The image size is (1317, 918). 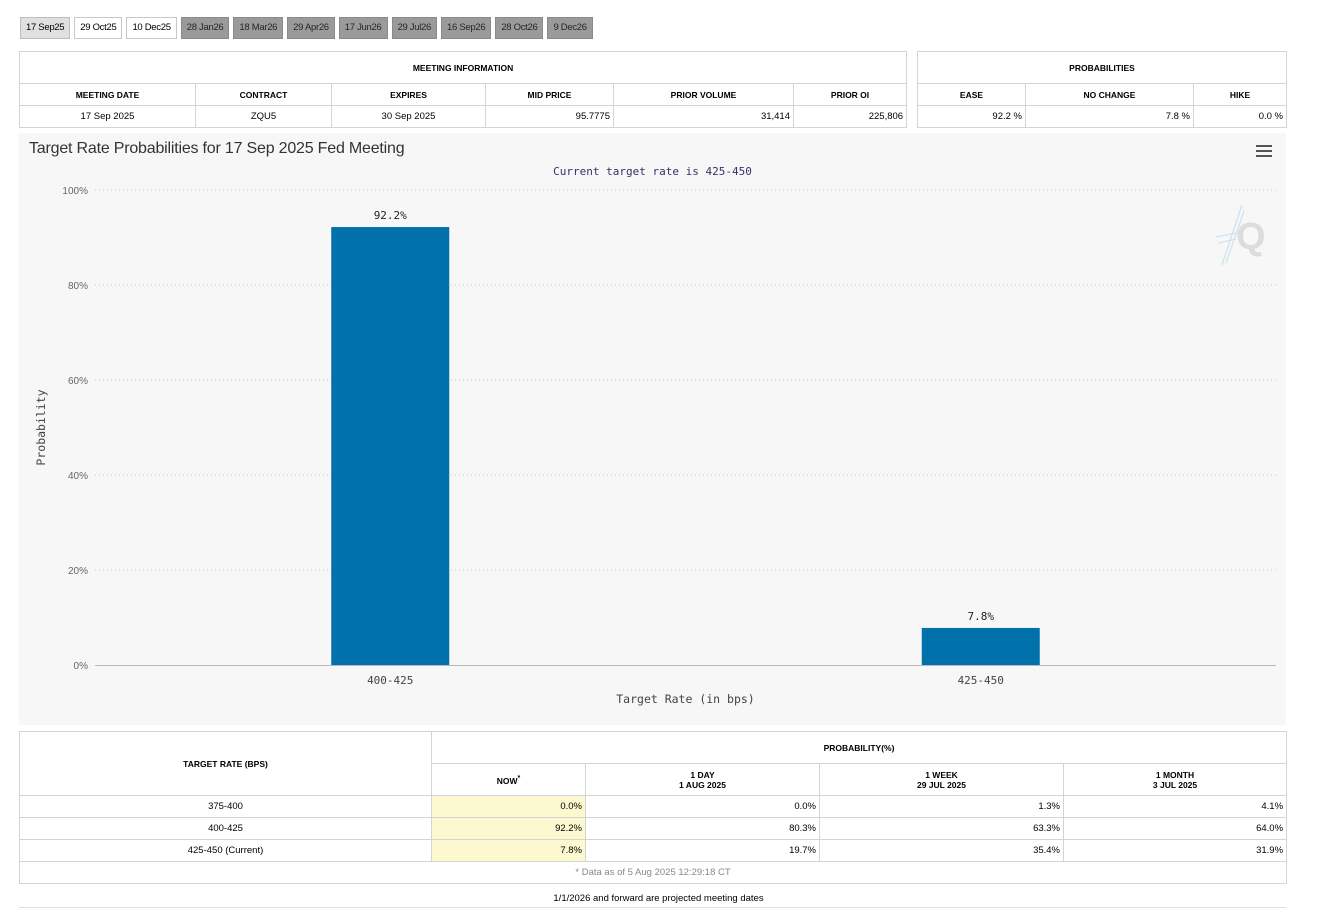 I want to click on header-line: 1 DAY, so click(x=702, y=774).